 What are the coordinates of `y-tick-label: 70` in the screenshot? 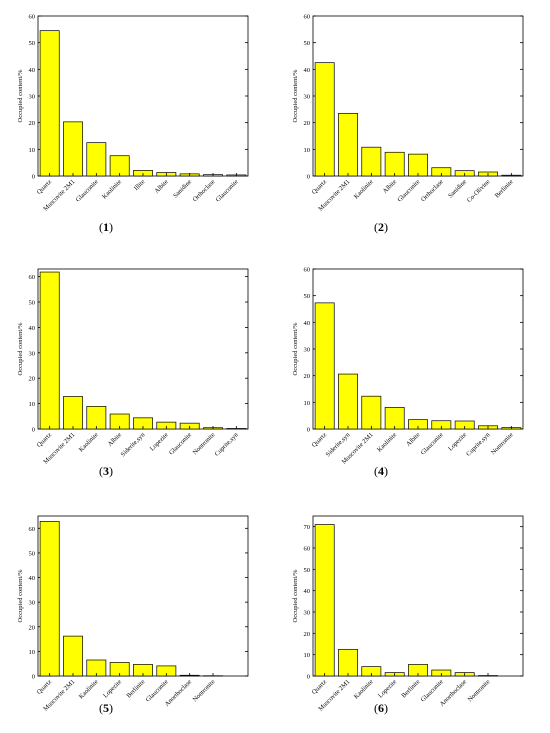 It's located at (307, 527).